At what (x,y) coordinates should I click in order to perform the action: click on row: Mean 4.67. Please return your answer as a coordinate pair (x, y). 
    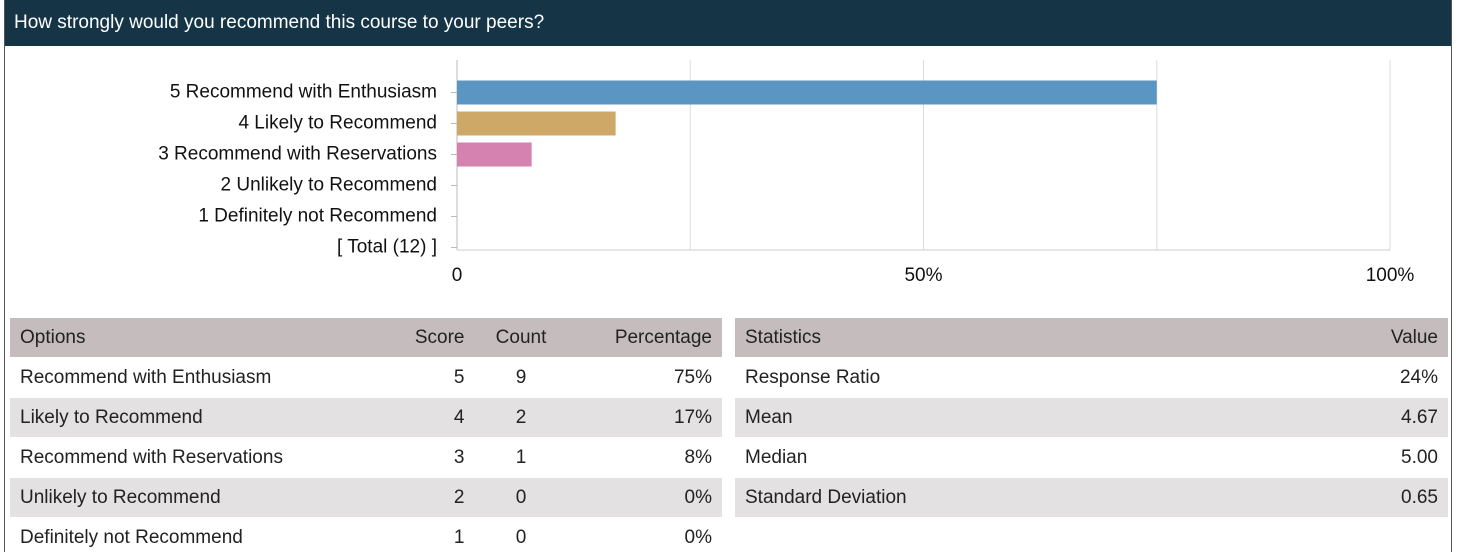
    Looking at the image, I should click on (1091, 417).